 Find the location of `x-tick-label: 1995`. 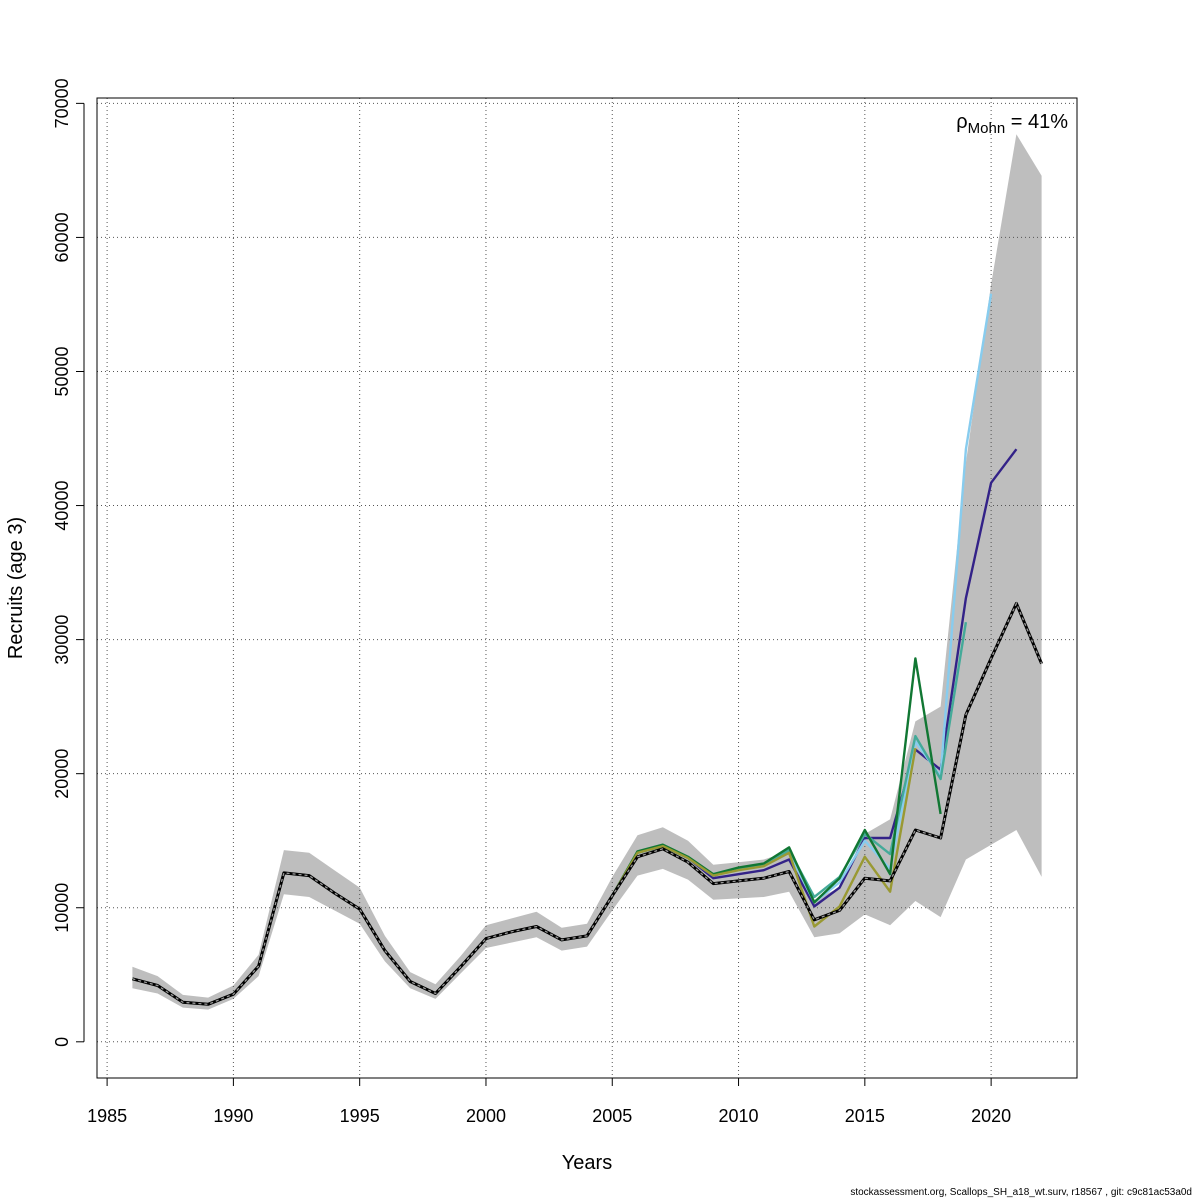

x-tick-label: 1995 is located at coordinates (360, 1116).